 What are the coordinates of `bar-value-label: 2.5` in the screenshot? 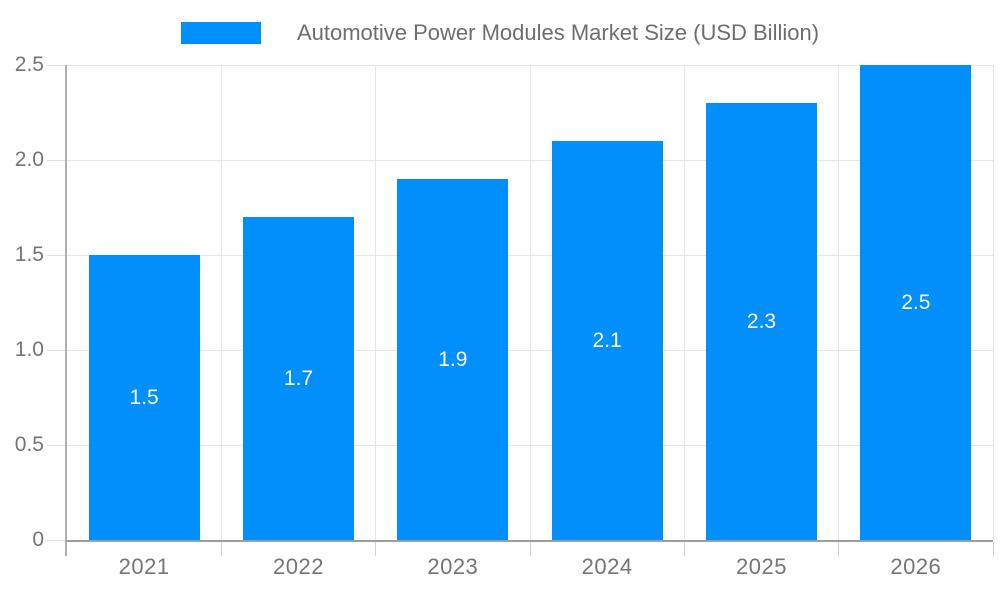 It's located at (916, 302).